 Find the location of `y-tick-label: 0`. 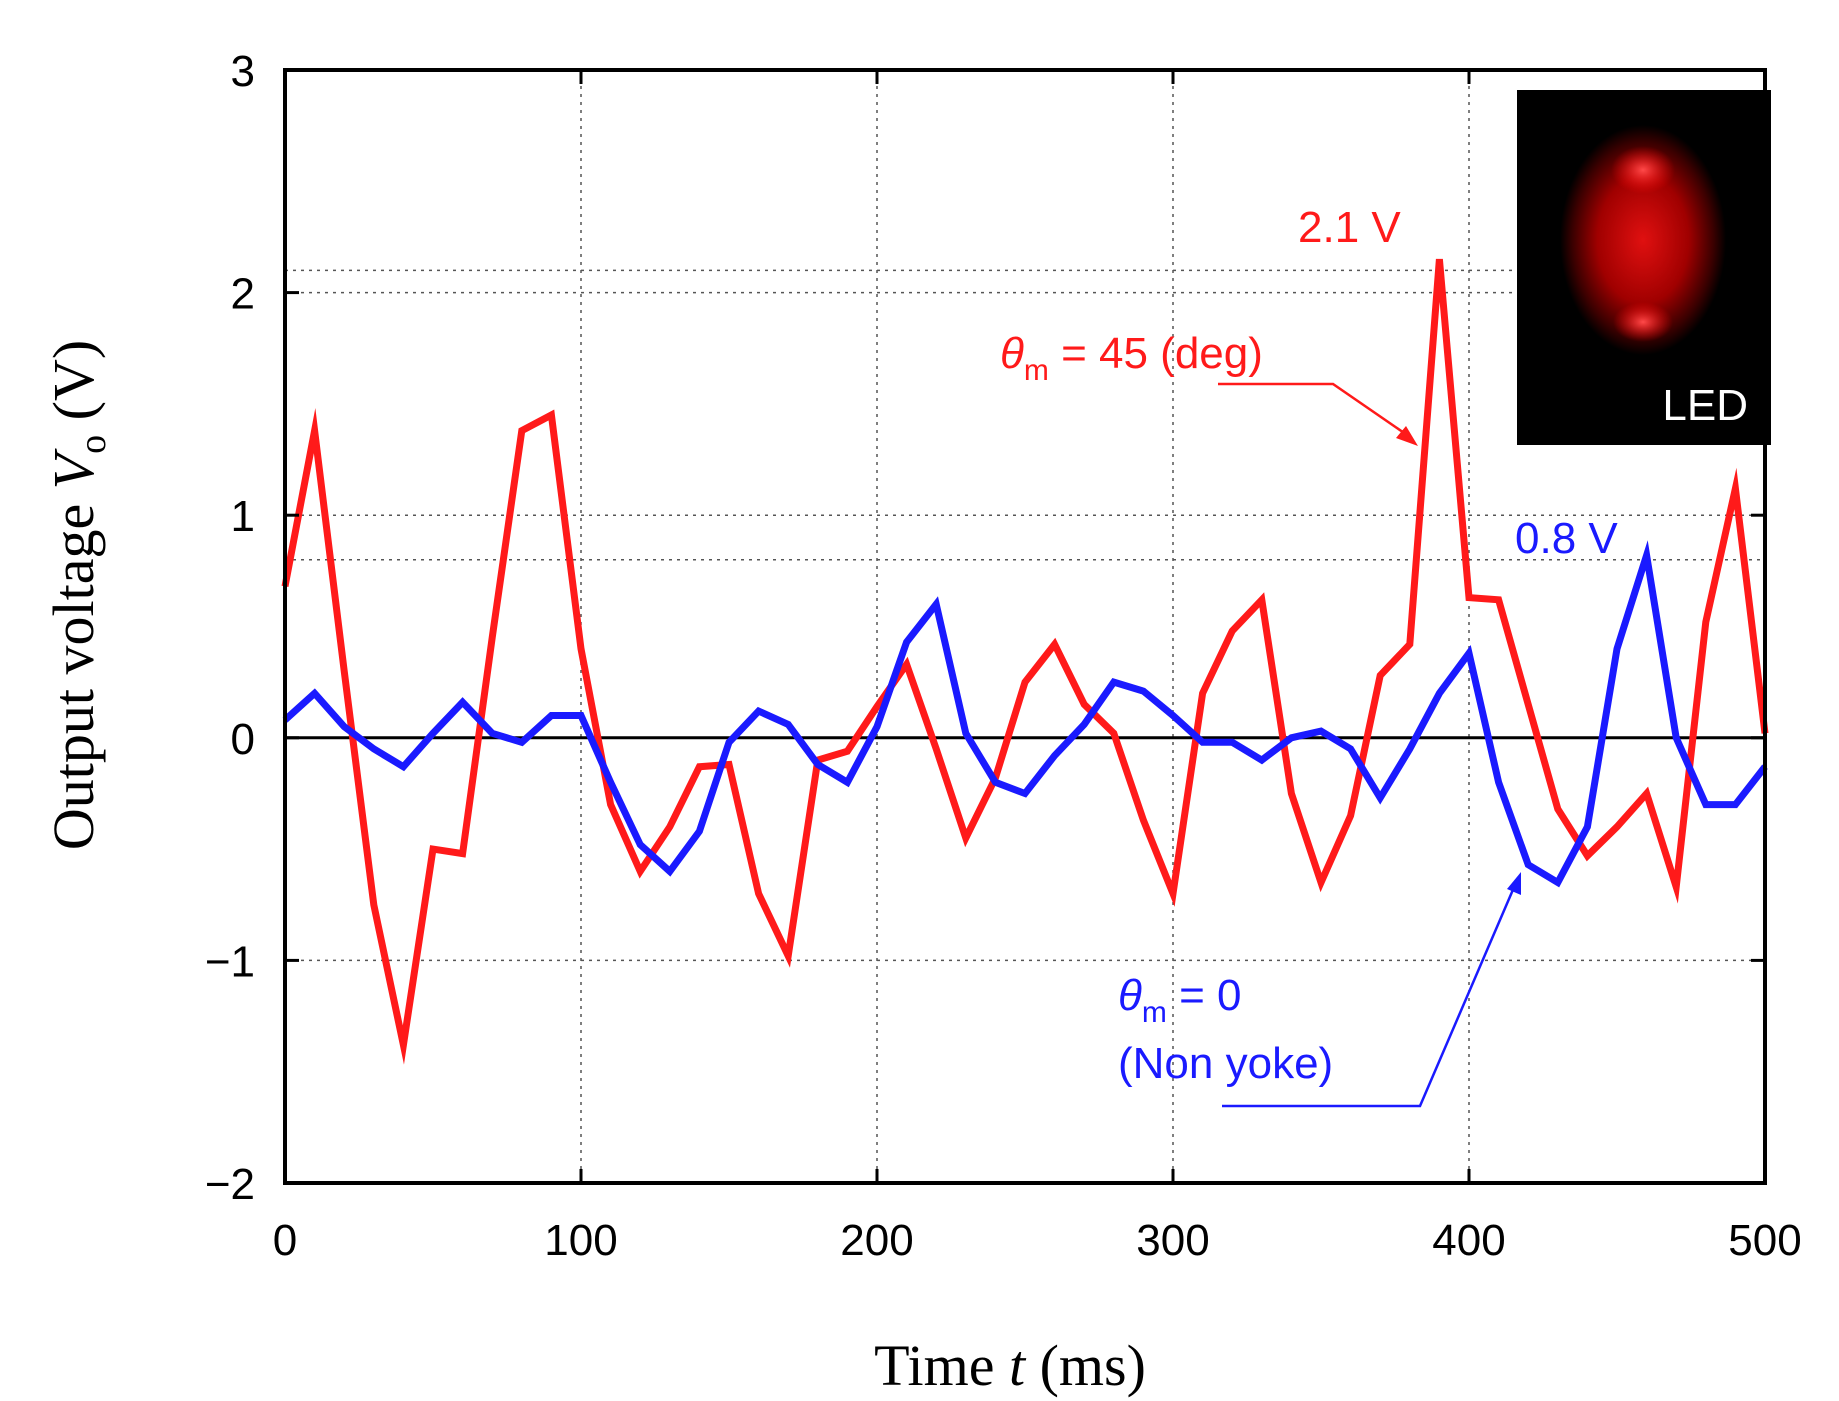

y-tick-label: 0 is located at coordinates (243, 739).